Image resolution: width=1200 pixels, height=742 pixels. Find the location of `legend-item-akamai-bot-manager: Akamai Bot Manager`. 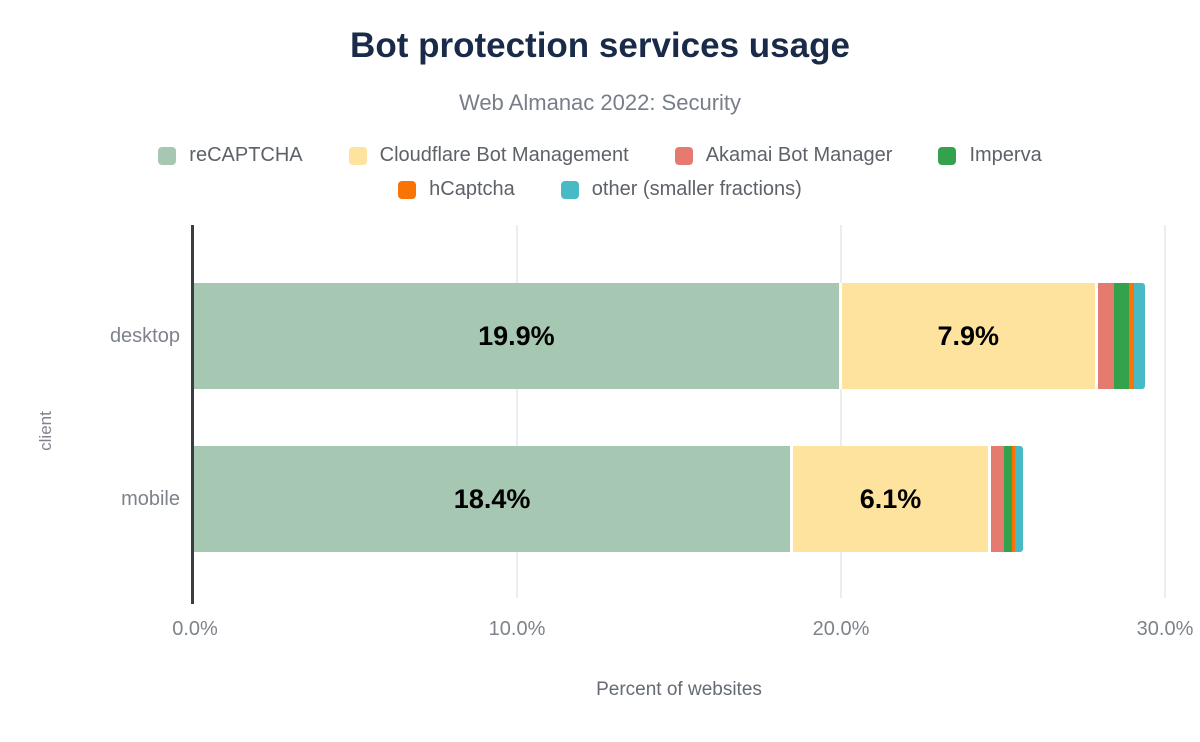

legend-item-akamai-bot-manager: Akamai Bot Manager is located at coordinates (783, 155).